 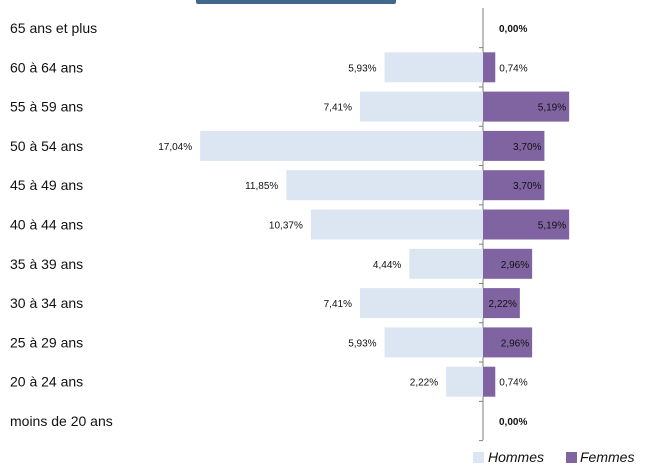 What do you see at coordinates (513, 29) in the screenshot?
I see `value-label-femmes-65-ans-et-plus: 0,00%` at bounding box center [513, 29].